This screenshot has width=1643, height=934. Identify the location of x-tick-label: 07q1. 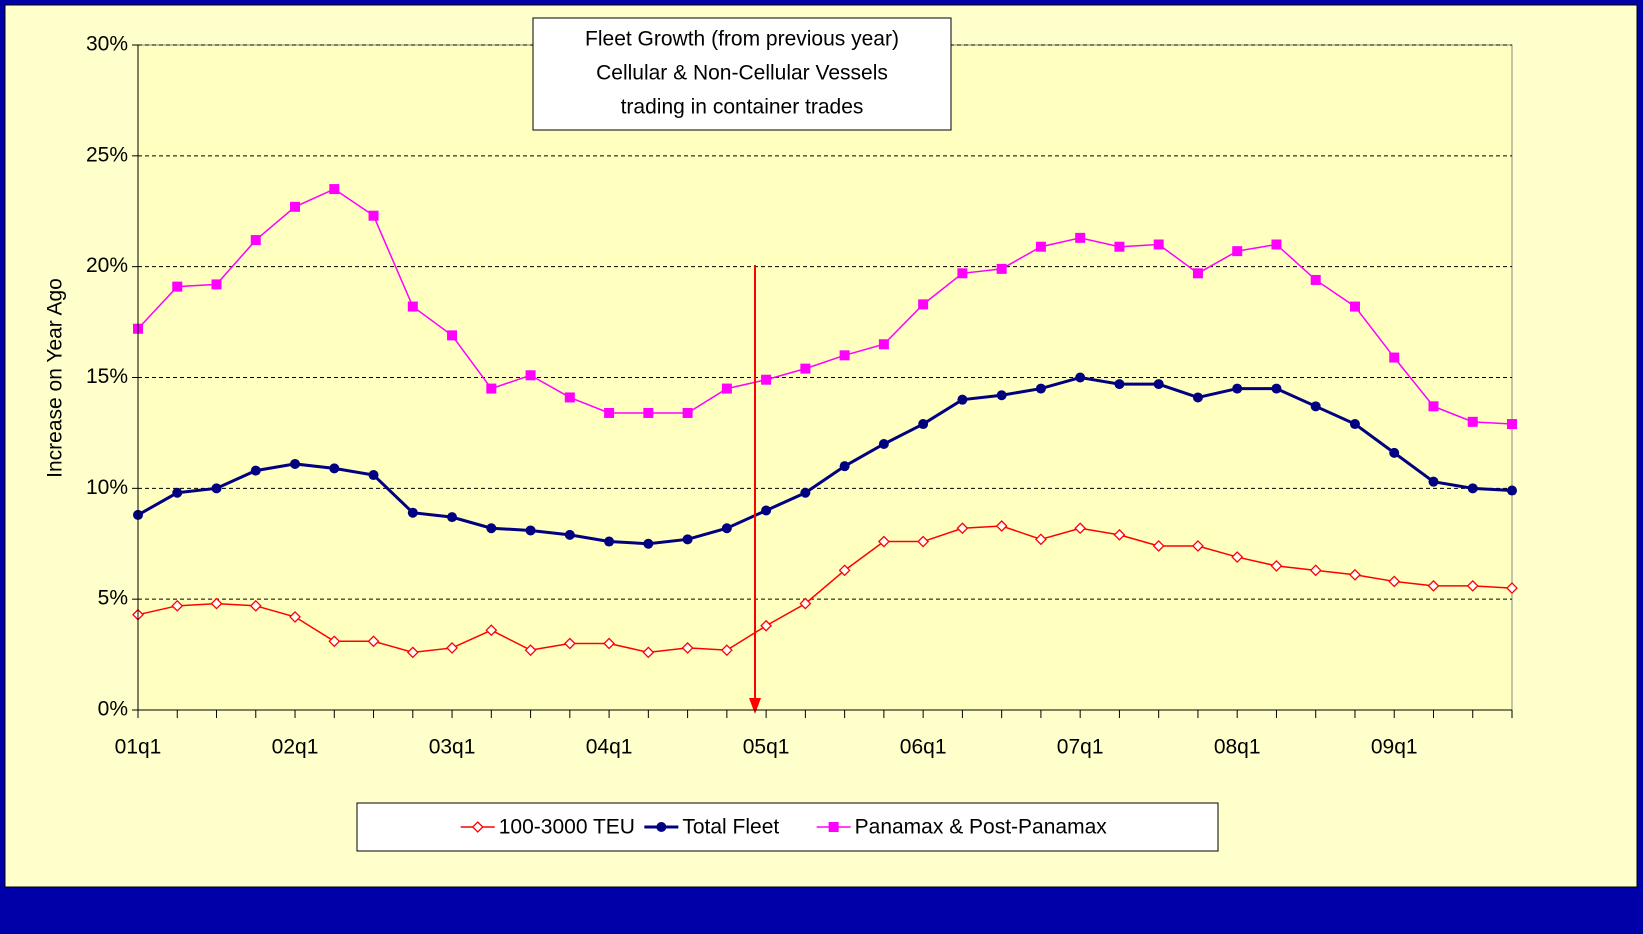
(1080, 747).